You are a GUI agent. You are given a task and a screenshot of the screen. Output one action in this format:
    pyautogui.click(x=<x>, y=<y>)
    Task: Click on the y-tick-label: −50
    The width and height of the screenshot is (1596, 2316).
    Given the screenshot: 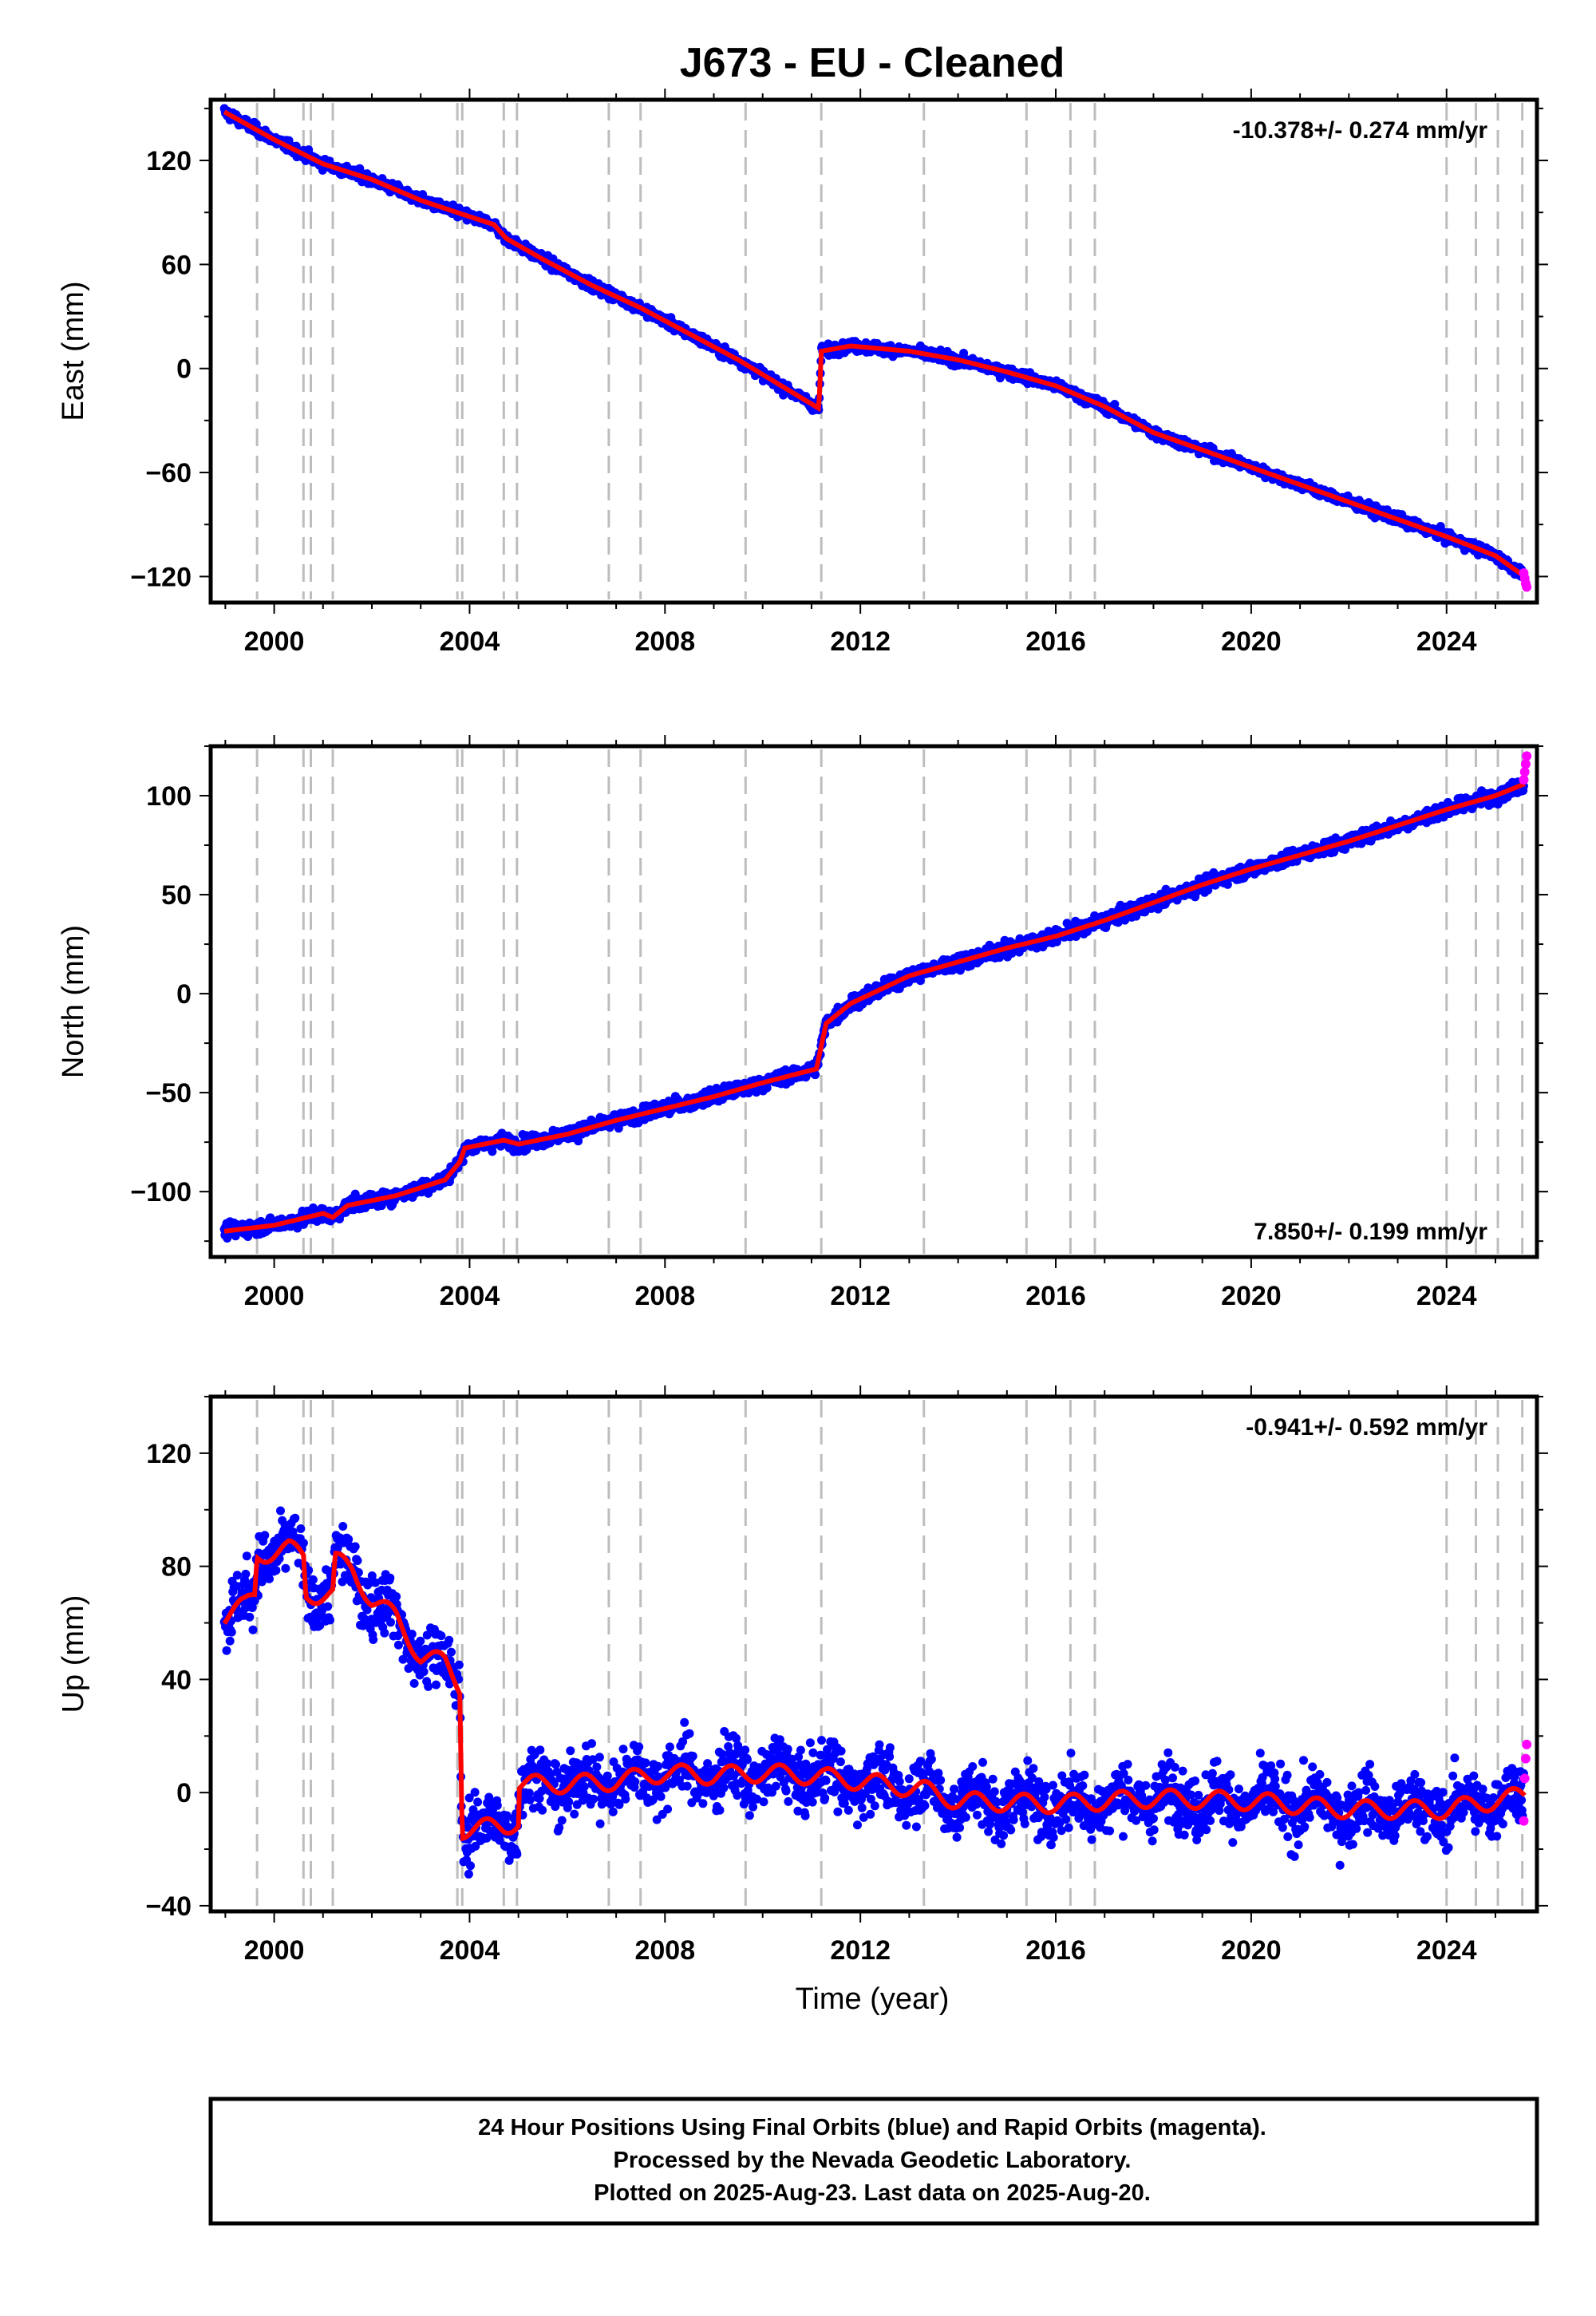 What is the action you would take?
    pyautogui.click(x=168, y=1093)
    